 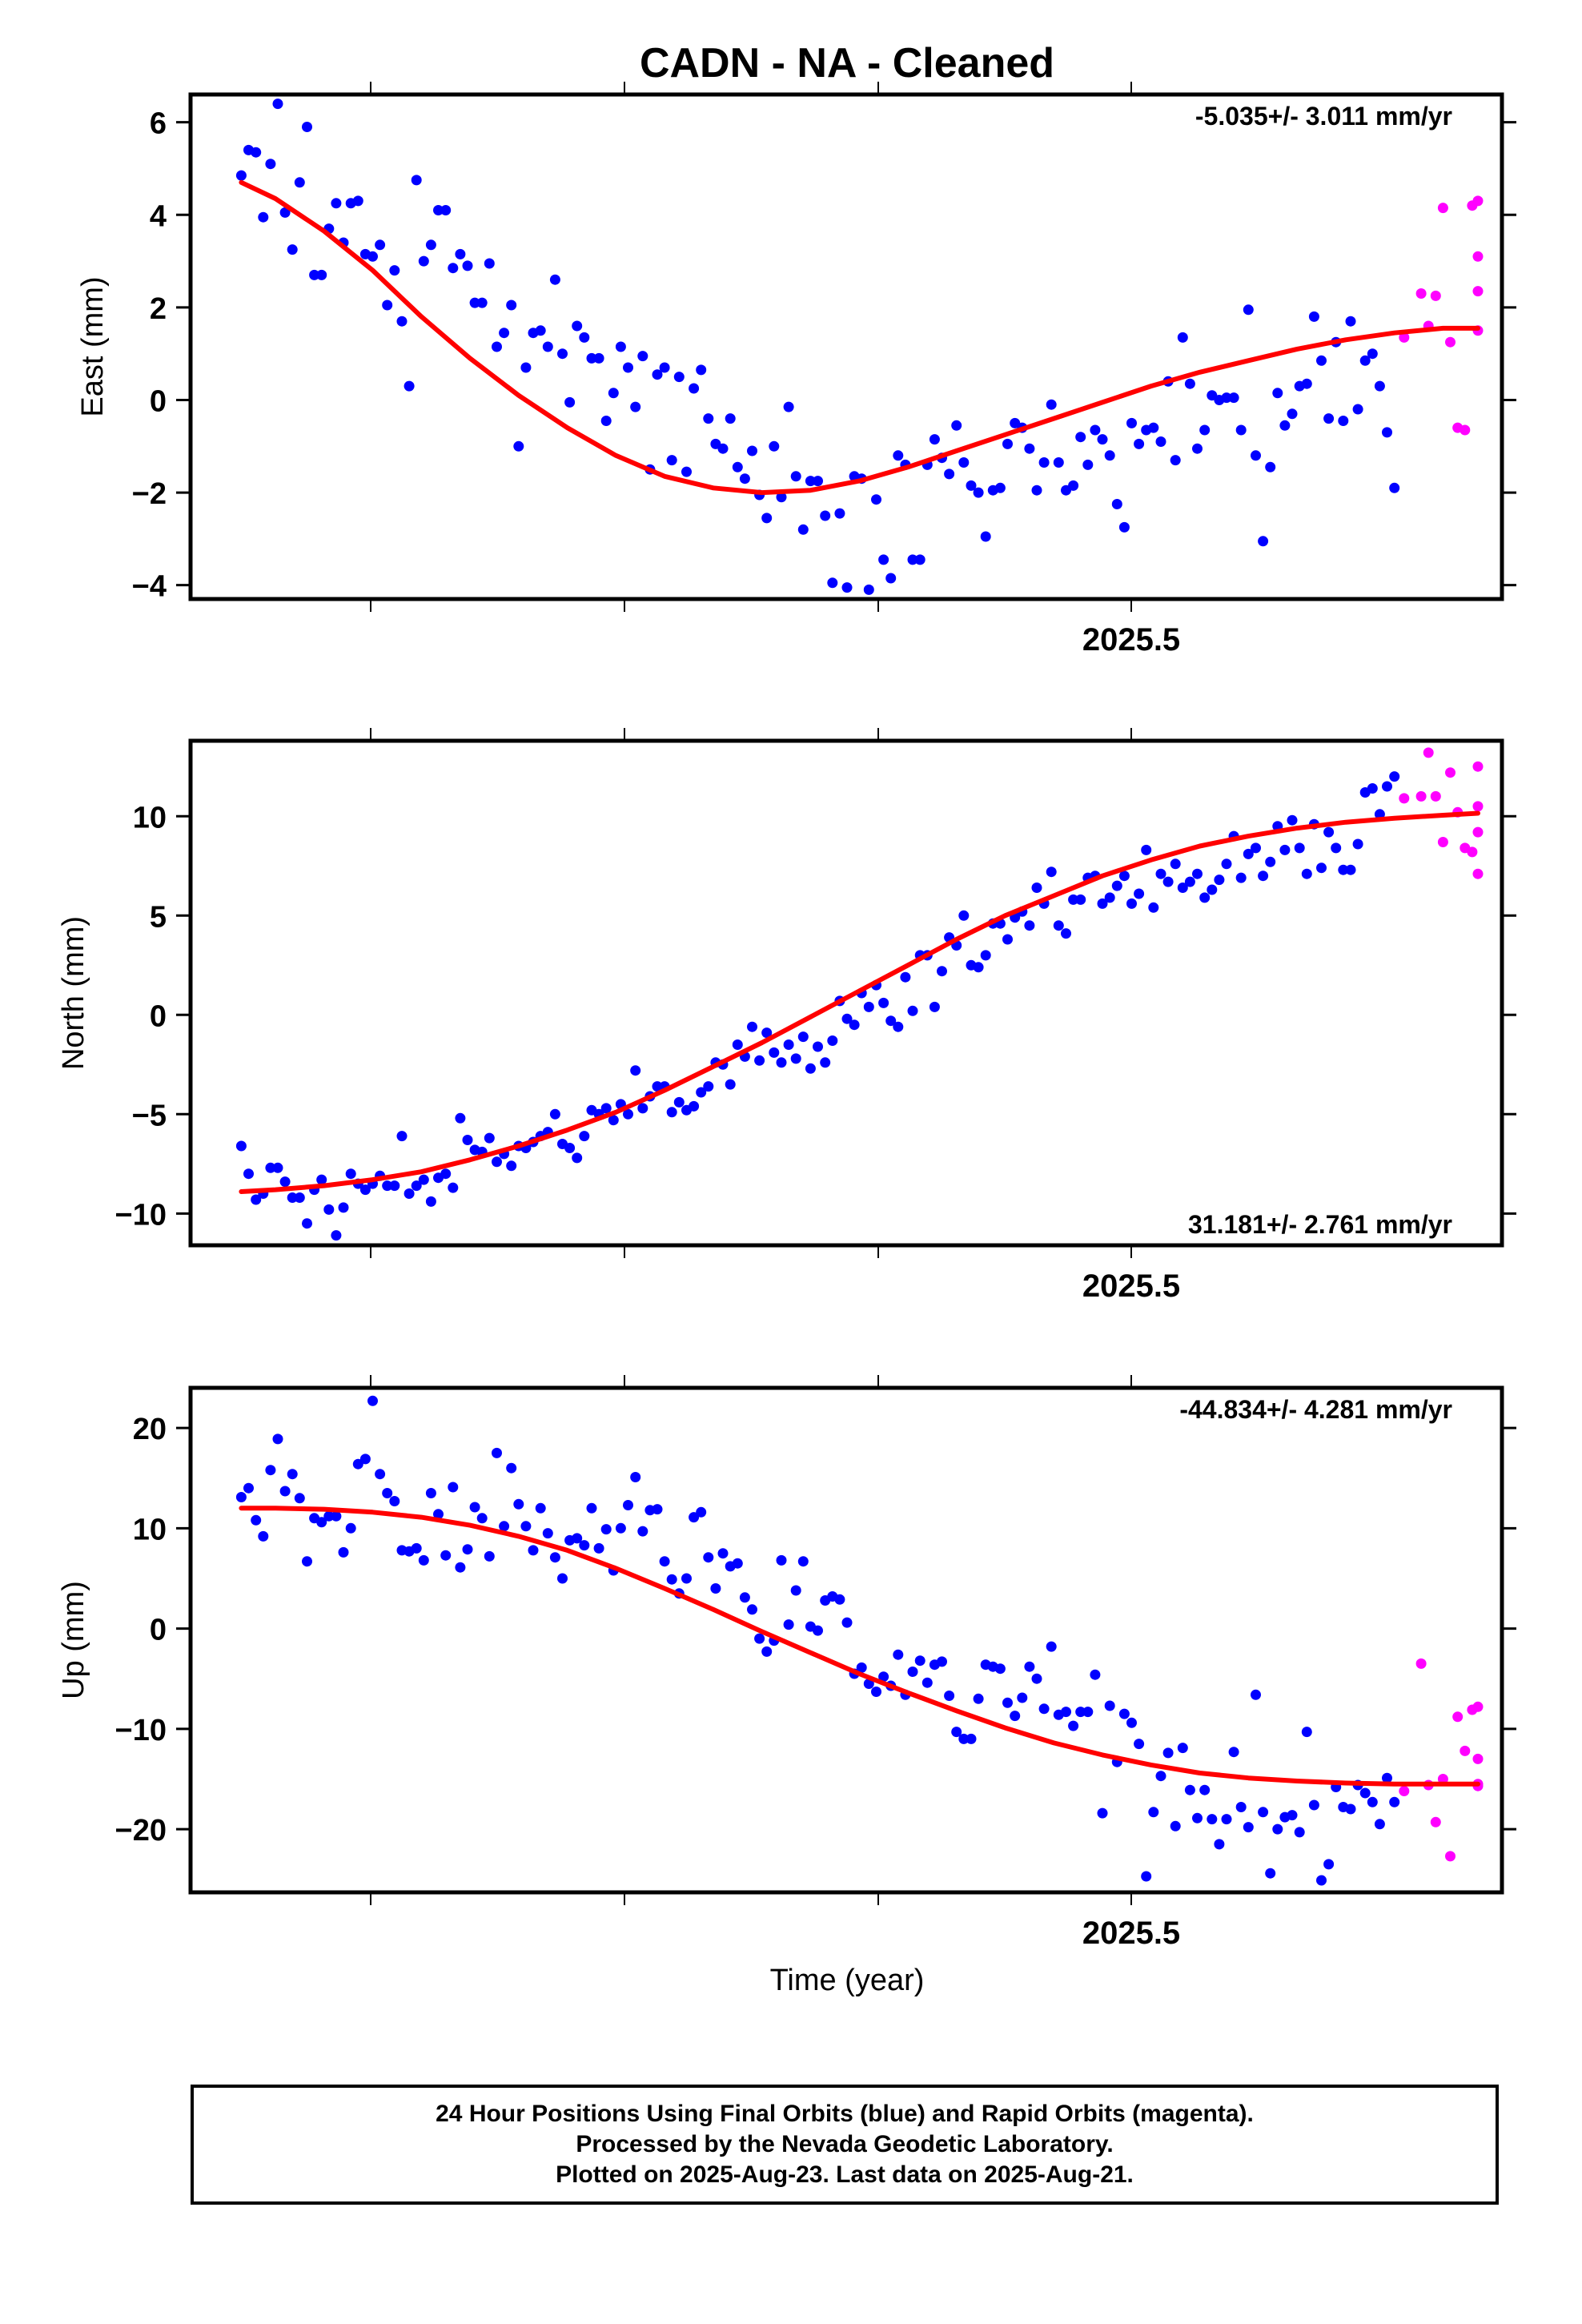 I want to click on east-ytick-label: 4, so click(x=158, y=216).